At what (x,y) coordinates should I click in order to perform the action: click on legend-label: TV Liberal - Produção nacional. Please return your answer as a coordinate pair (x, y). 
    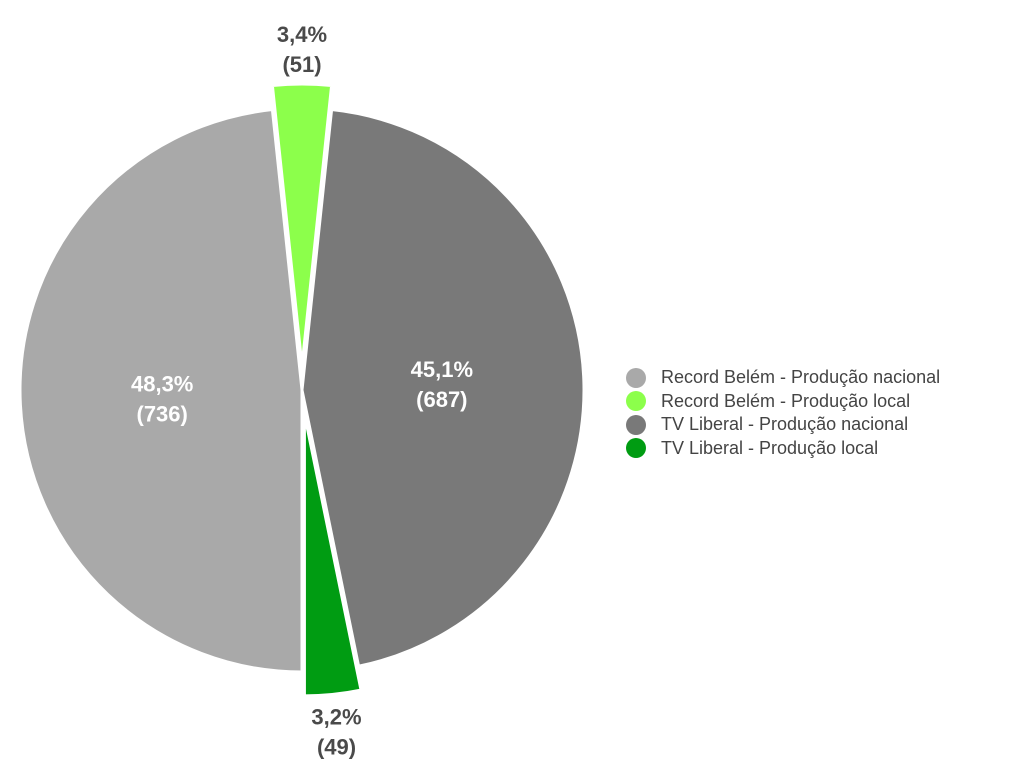
    Looking at the image, I should click on (785, 424).